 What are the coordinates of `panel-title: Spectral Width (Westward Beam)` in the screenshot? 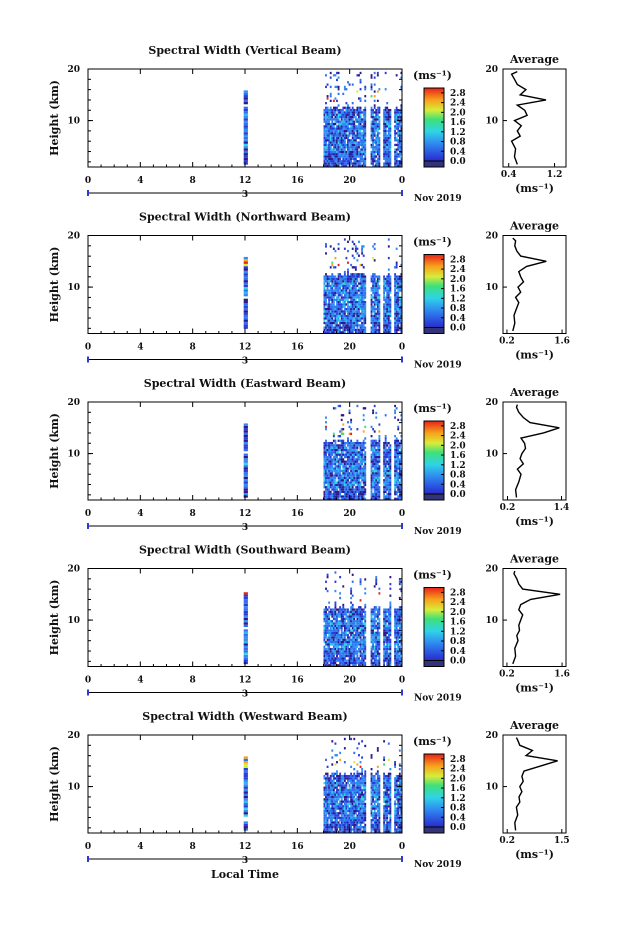 It's located at (244, 716).